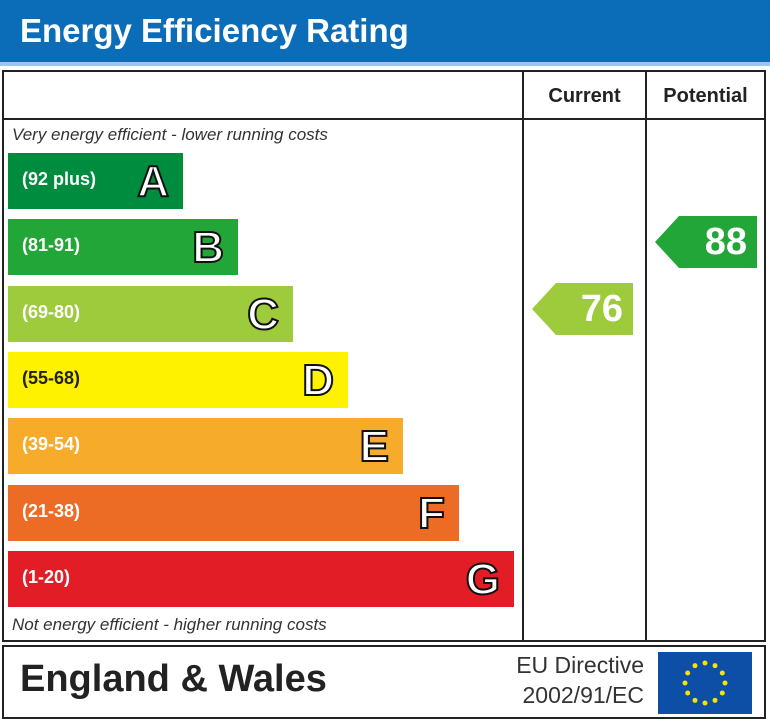 This screenshot has width=770, height=722. Describe the element at coordinates (46, 577) in the screenshot. I see `band-range: (1-20)` at that location.